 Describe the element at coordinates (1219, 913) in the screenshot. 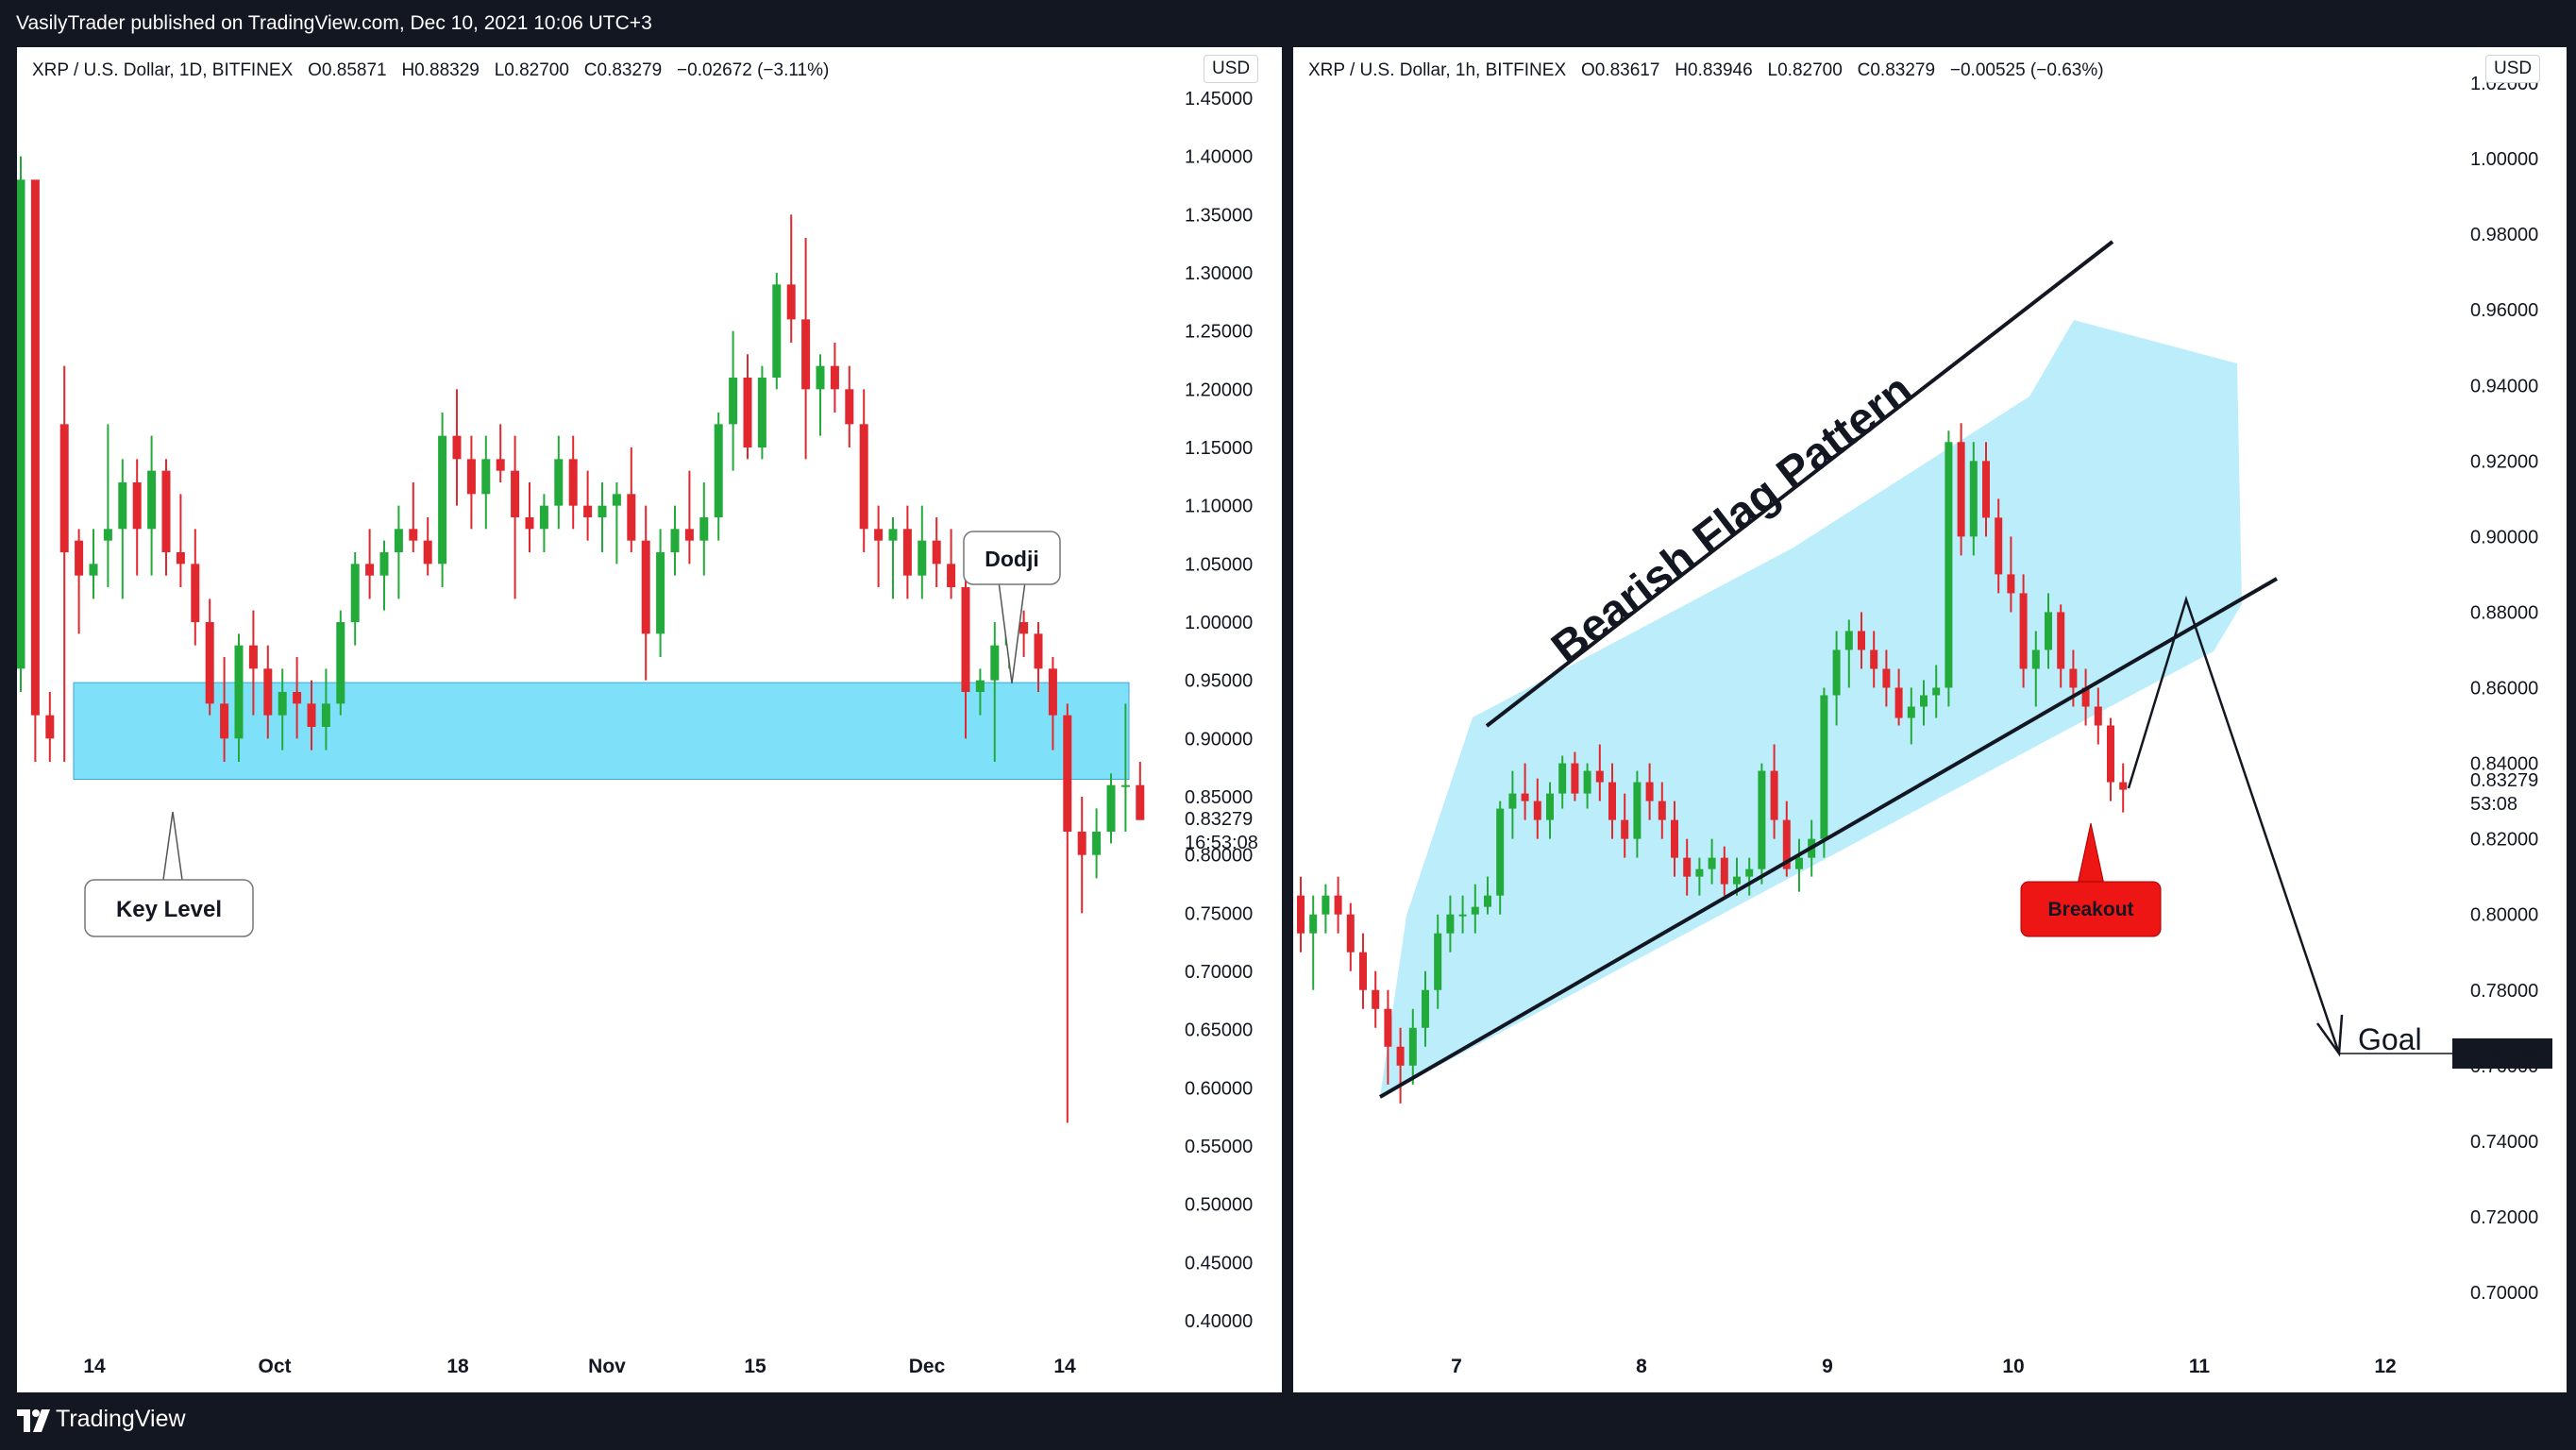

I see `price-tick-label: 0.75000` at that location.